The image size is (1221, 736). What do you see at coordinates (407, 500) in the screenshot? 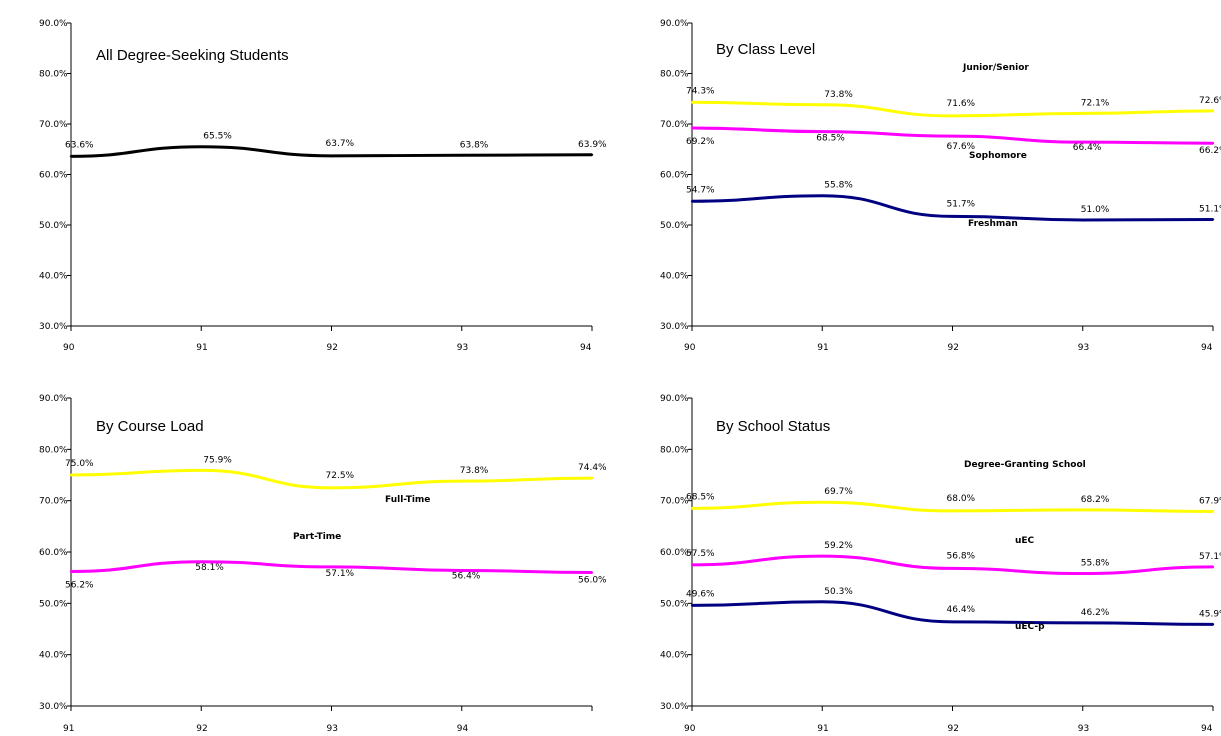
I see `series-name-label: Full-Time` at bounding box center [407, 500].